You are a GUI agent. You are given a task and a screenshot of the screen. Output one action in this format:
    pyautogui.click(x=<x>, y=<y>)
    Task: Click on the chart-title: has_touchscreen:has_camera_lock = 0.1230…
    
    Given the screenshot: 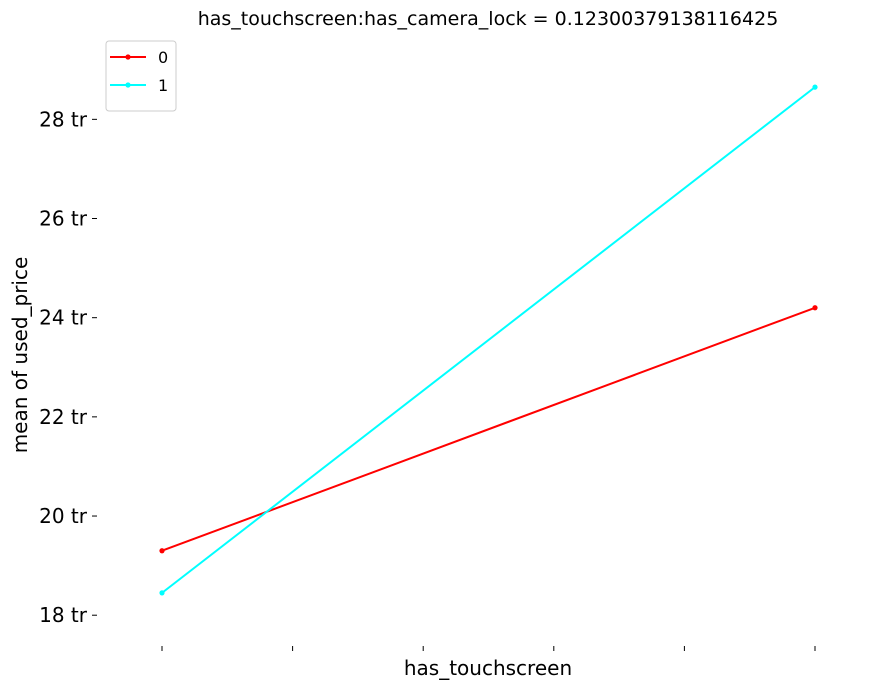 What is the action you would take?
    pyautogui.click(x=488, y=19)
    